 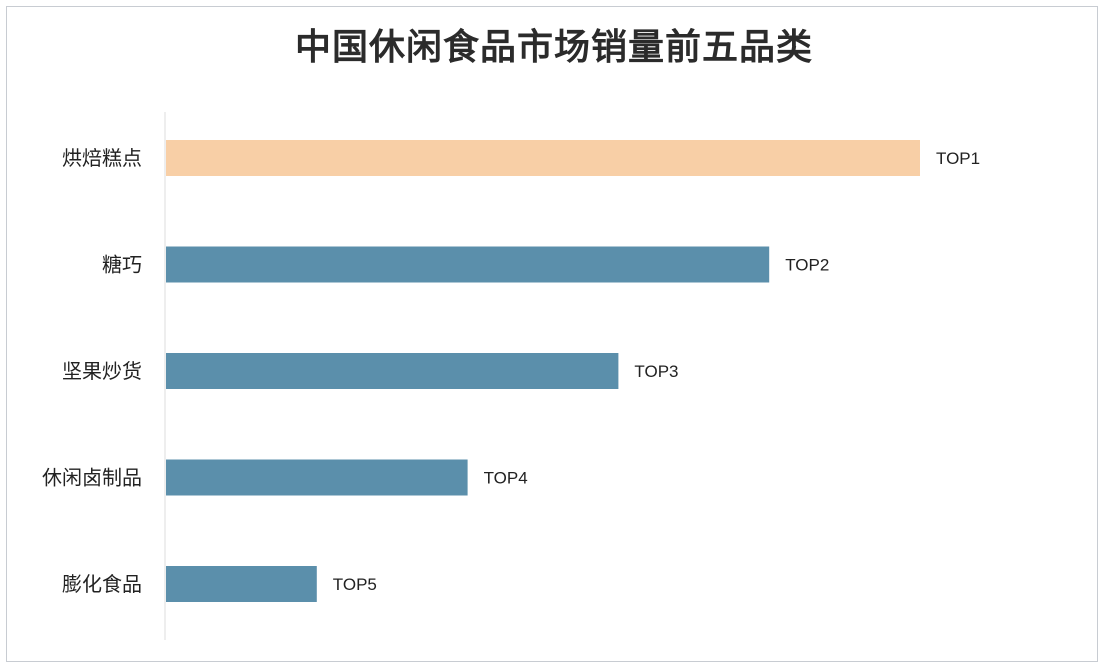 What do you see at coordinates (506, 478) in the screenshot?
I see `data-label-4: TOP4` at bounding box center [506, 478].